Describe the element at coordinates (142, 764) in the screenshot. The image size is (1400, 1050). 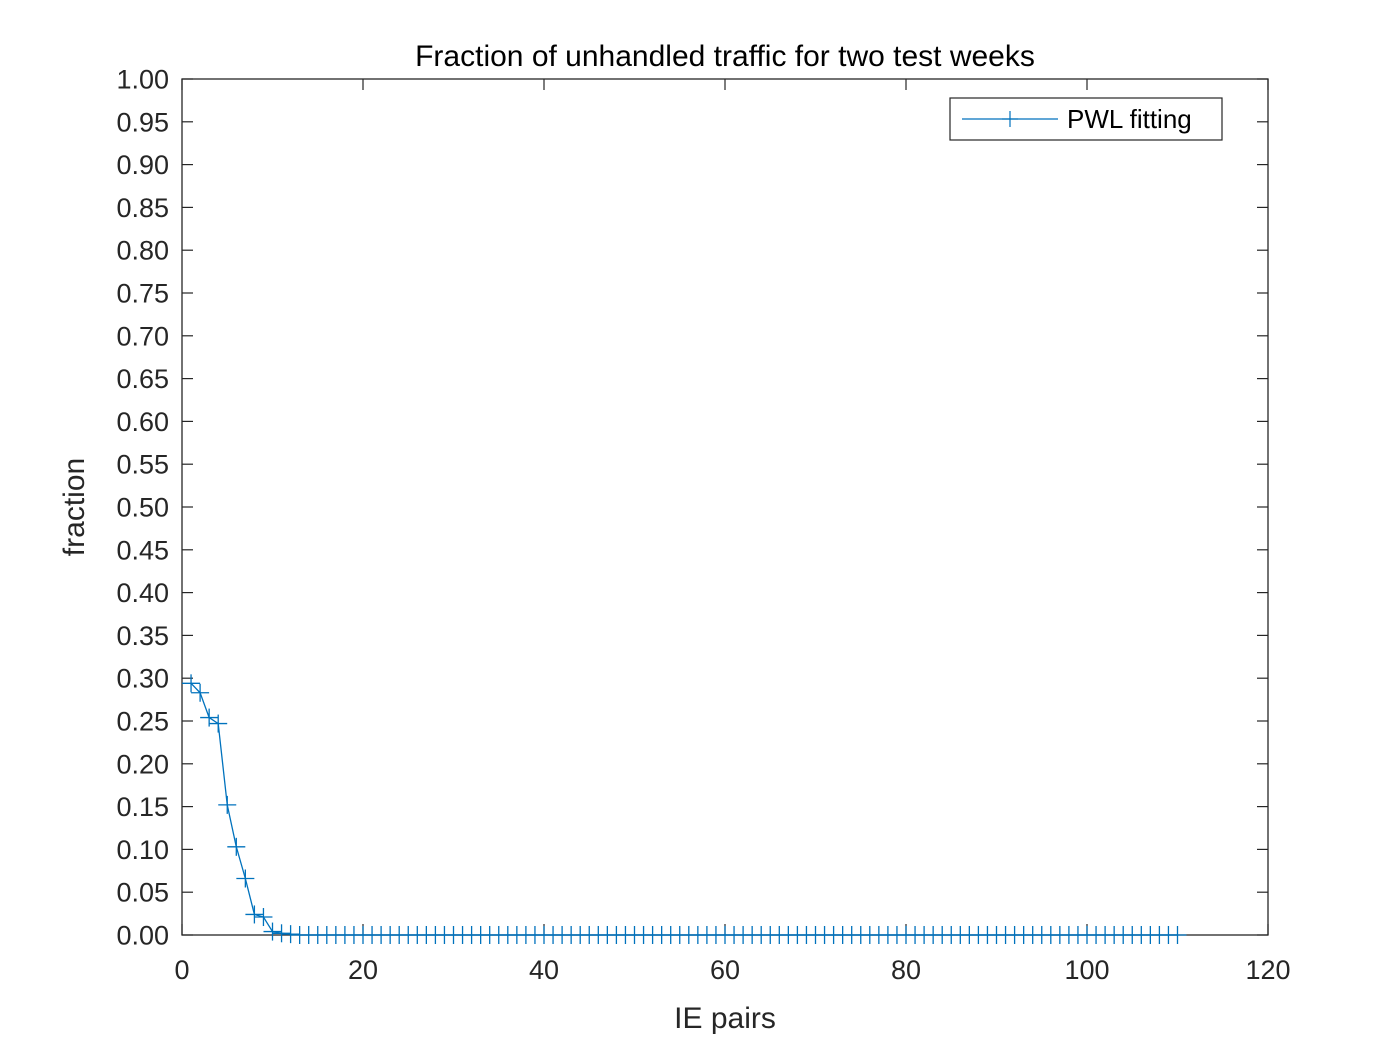
I see `y-tick-label: 0.20` at that location.